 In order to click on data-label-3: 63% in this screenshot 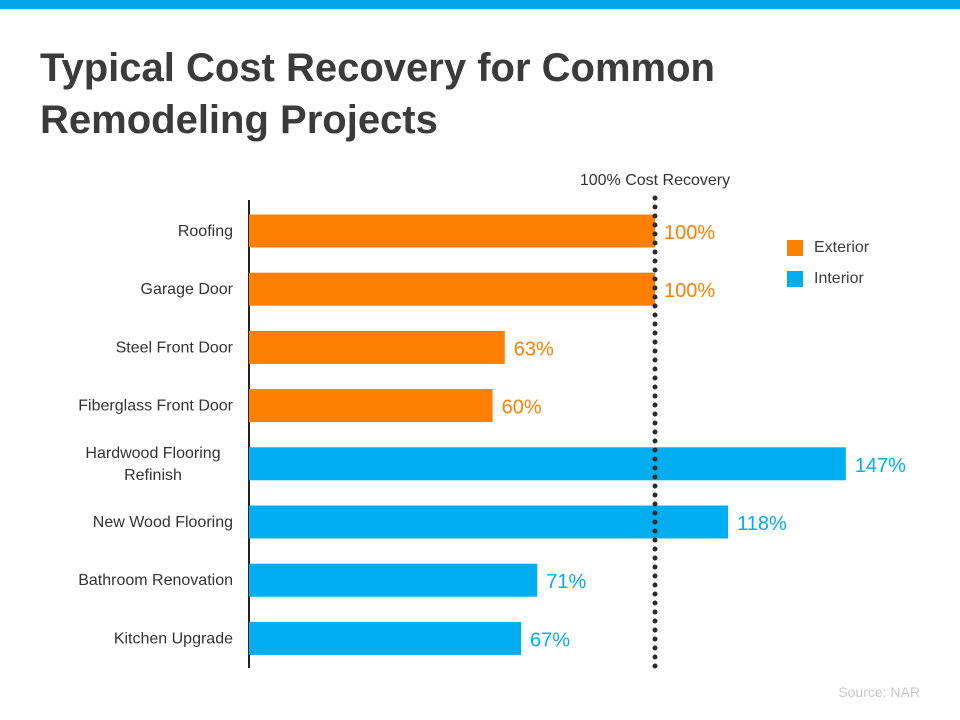, I will do `click(534, 349)`.